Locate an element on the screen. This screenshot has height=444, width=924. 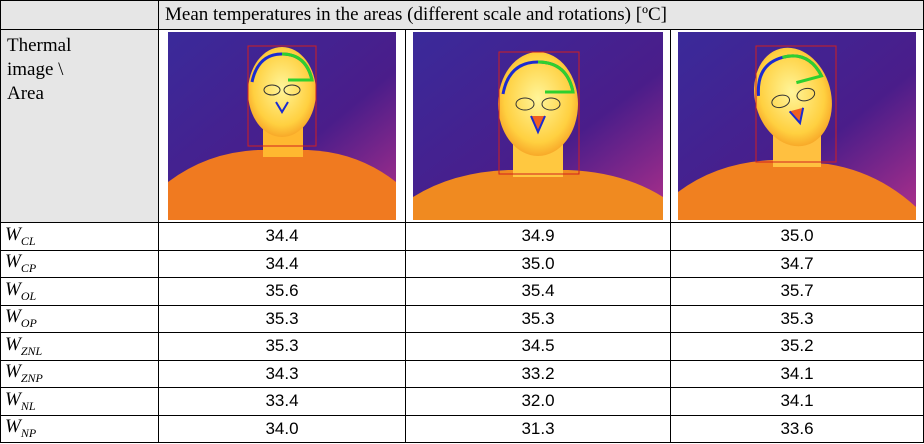
row-label: WNL is located at coordinates (79, 401).